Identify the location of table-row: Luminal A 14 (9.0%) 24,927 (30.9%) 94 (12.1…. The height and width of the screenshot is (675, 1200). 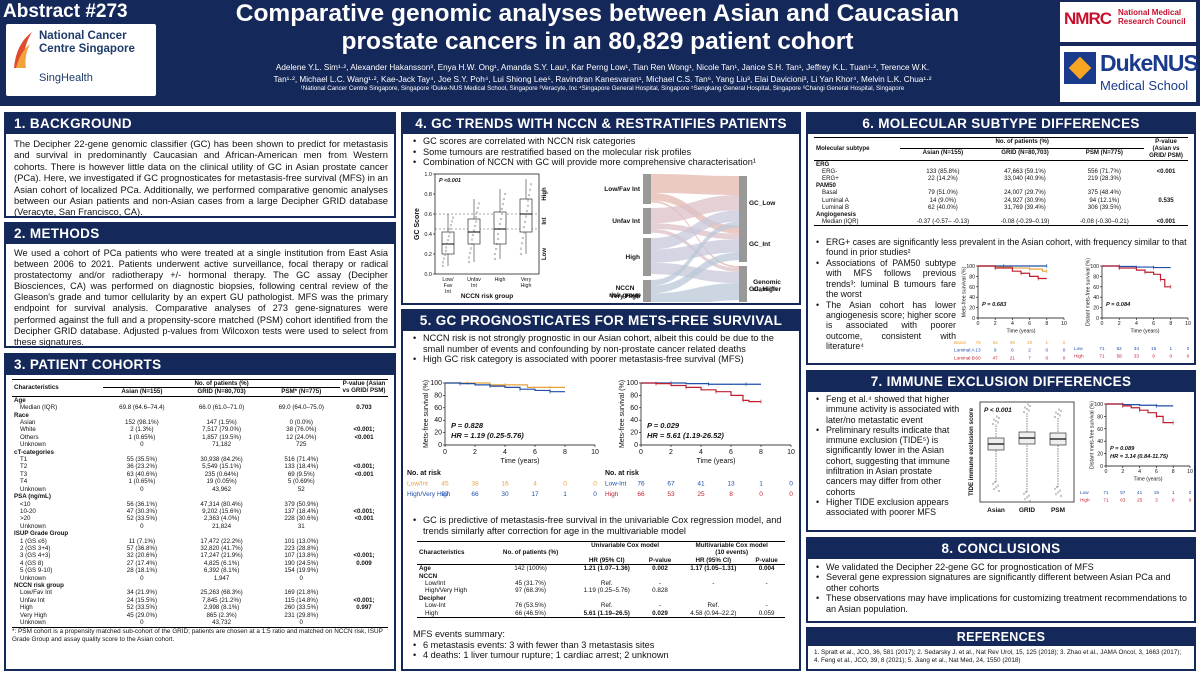
(1001, 200).